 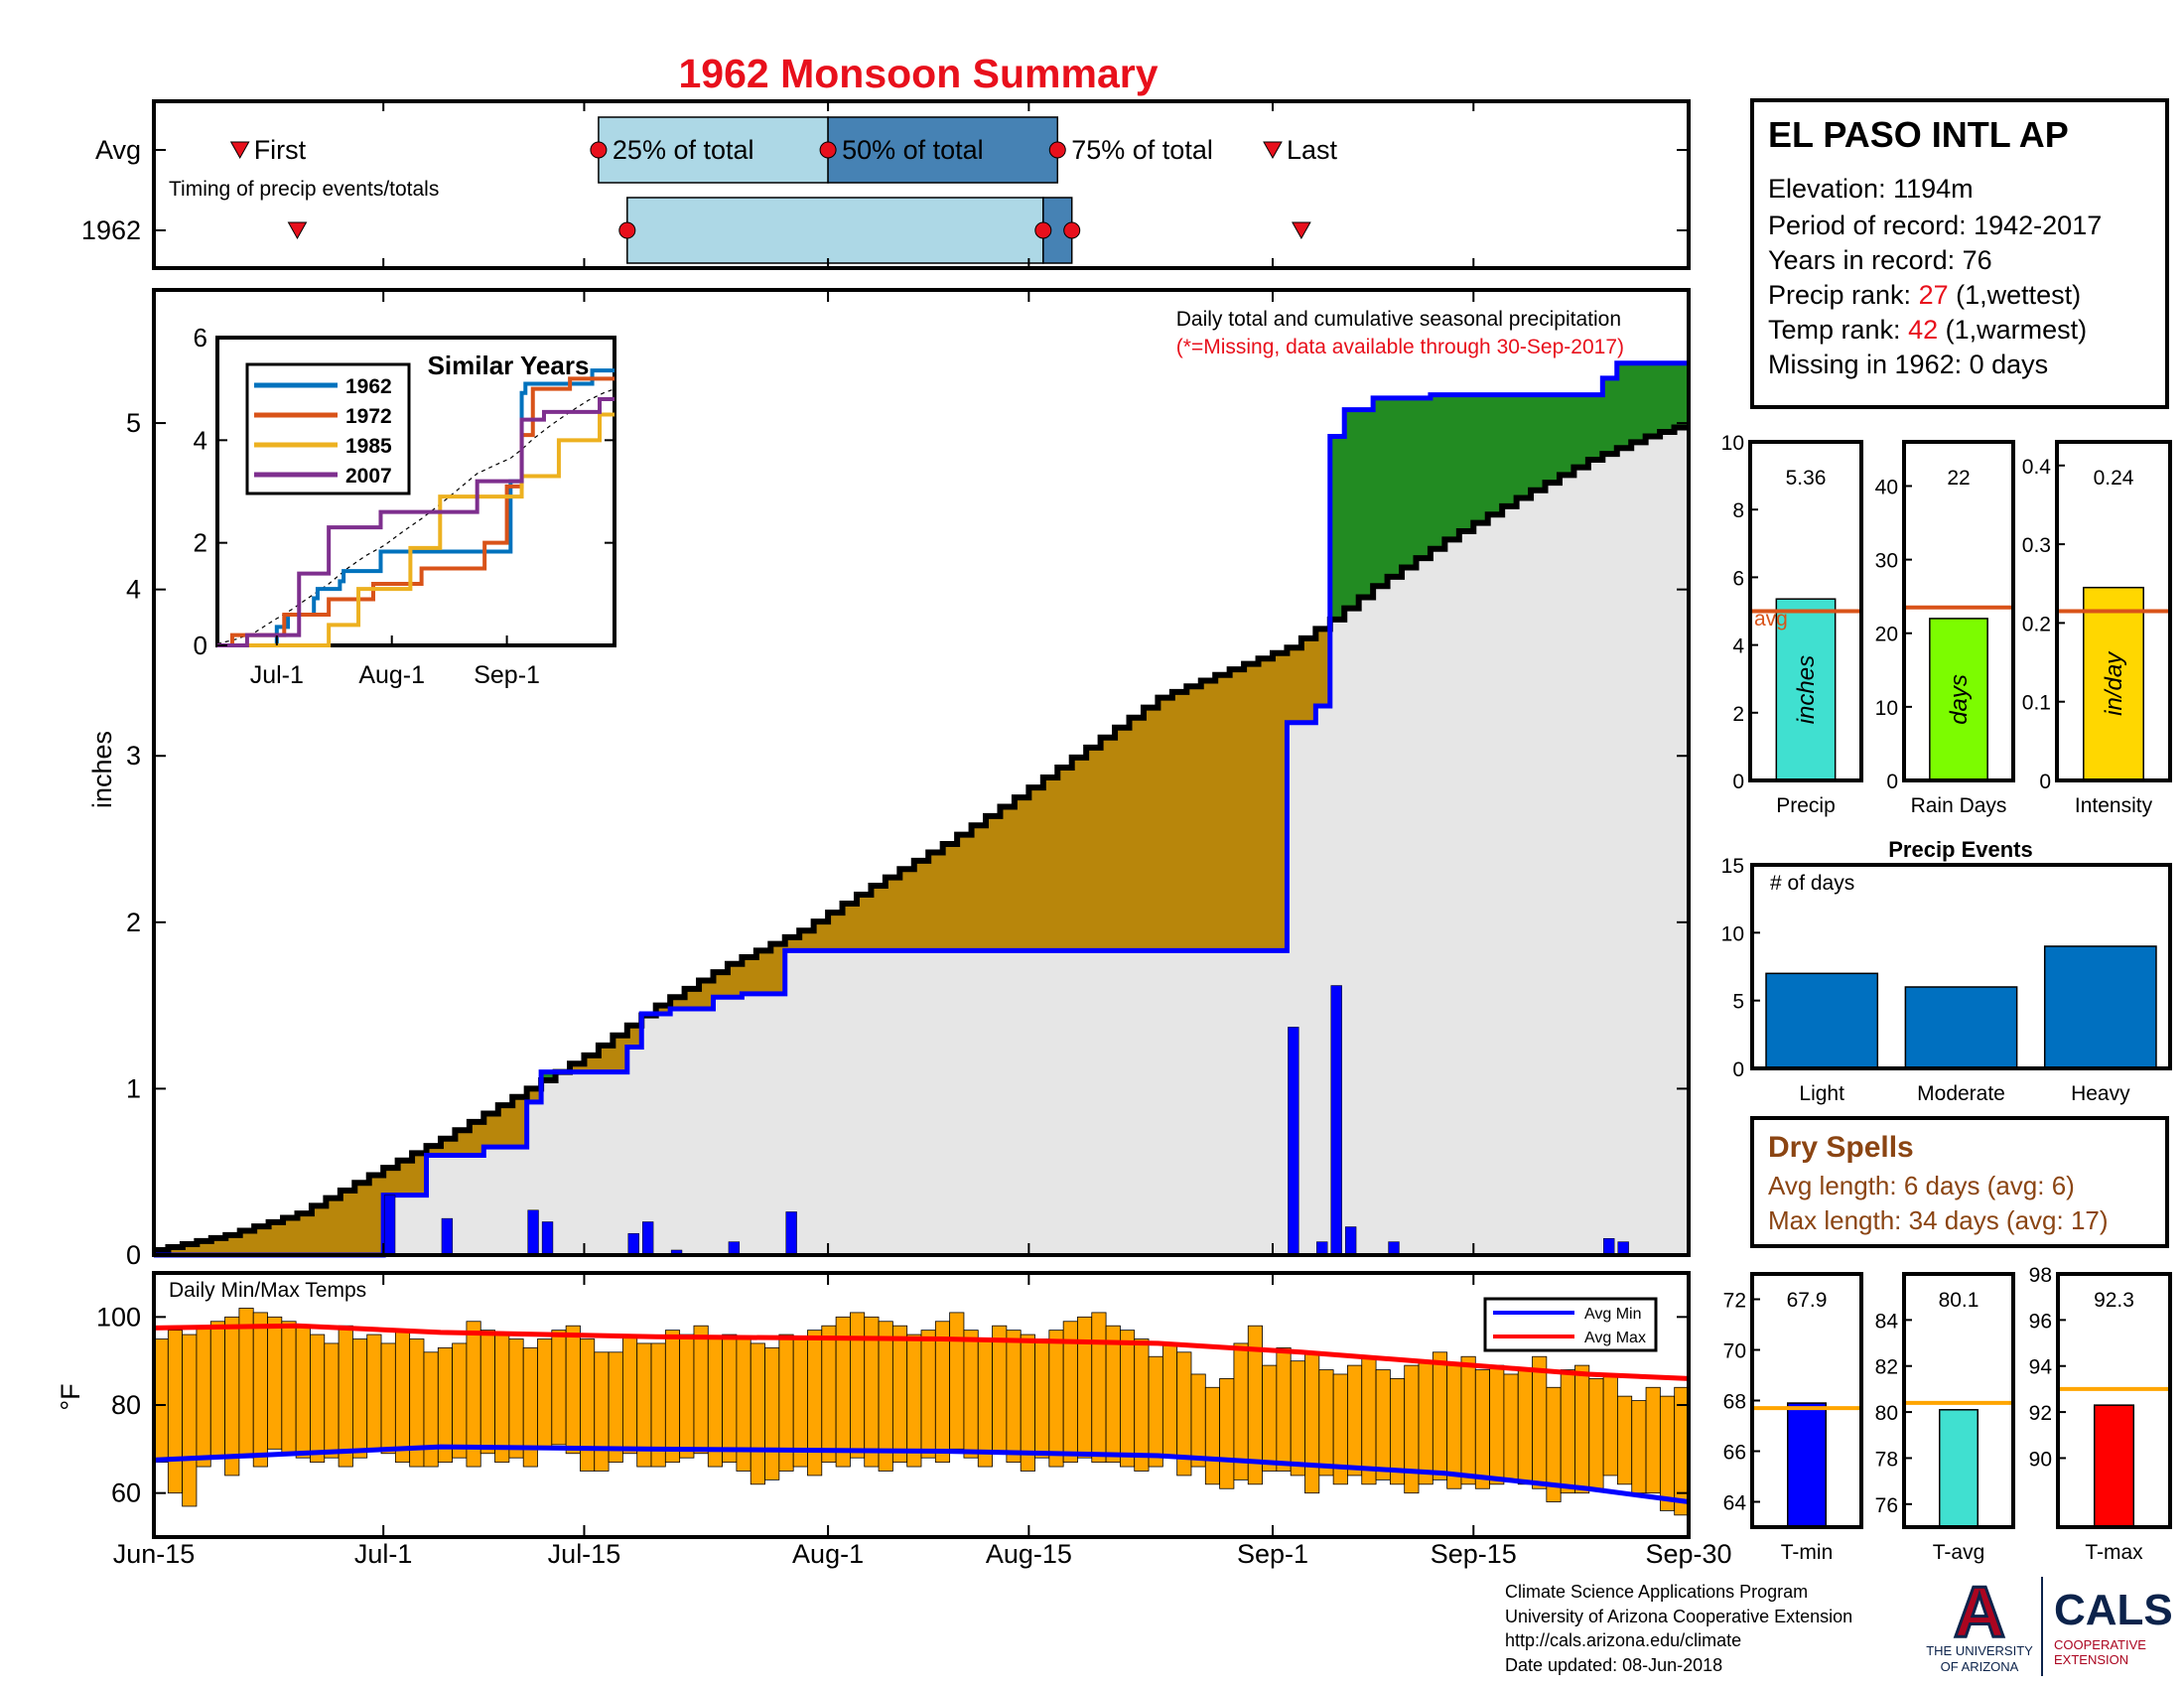 I want to click on x-tick-label: Sep-30, so click(x=1688, y=1554).